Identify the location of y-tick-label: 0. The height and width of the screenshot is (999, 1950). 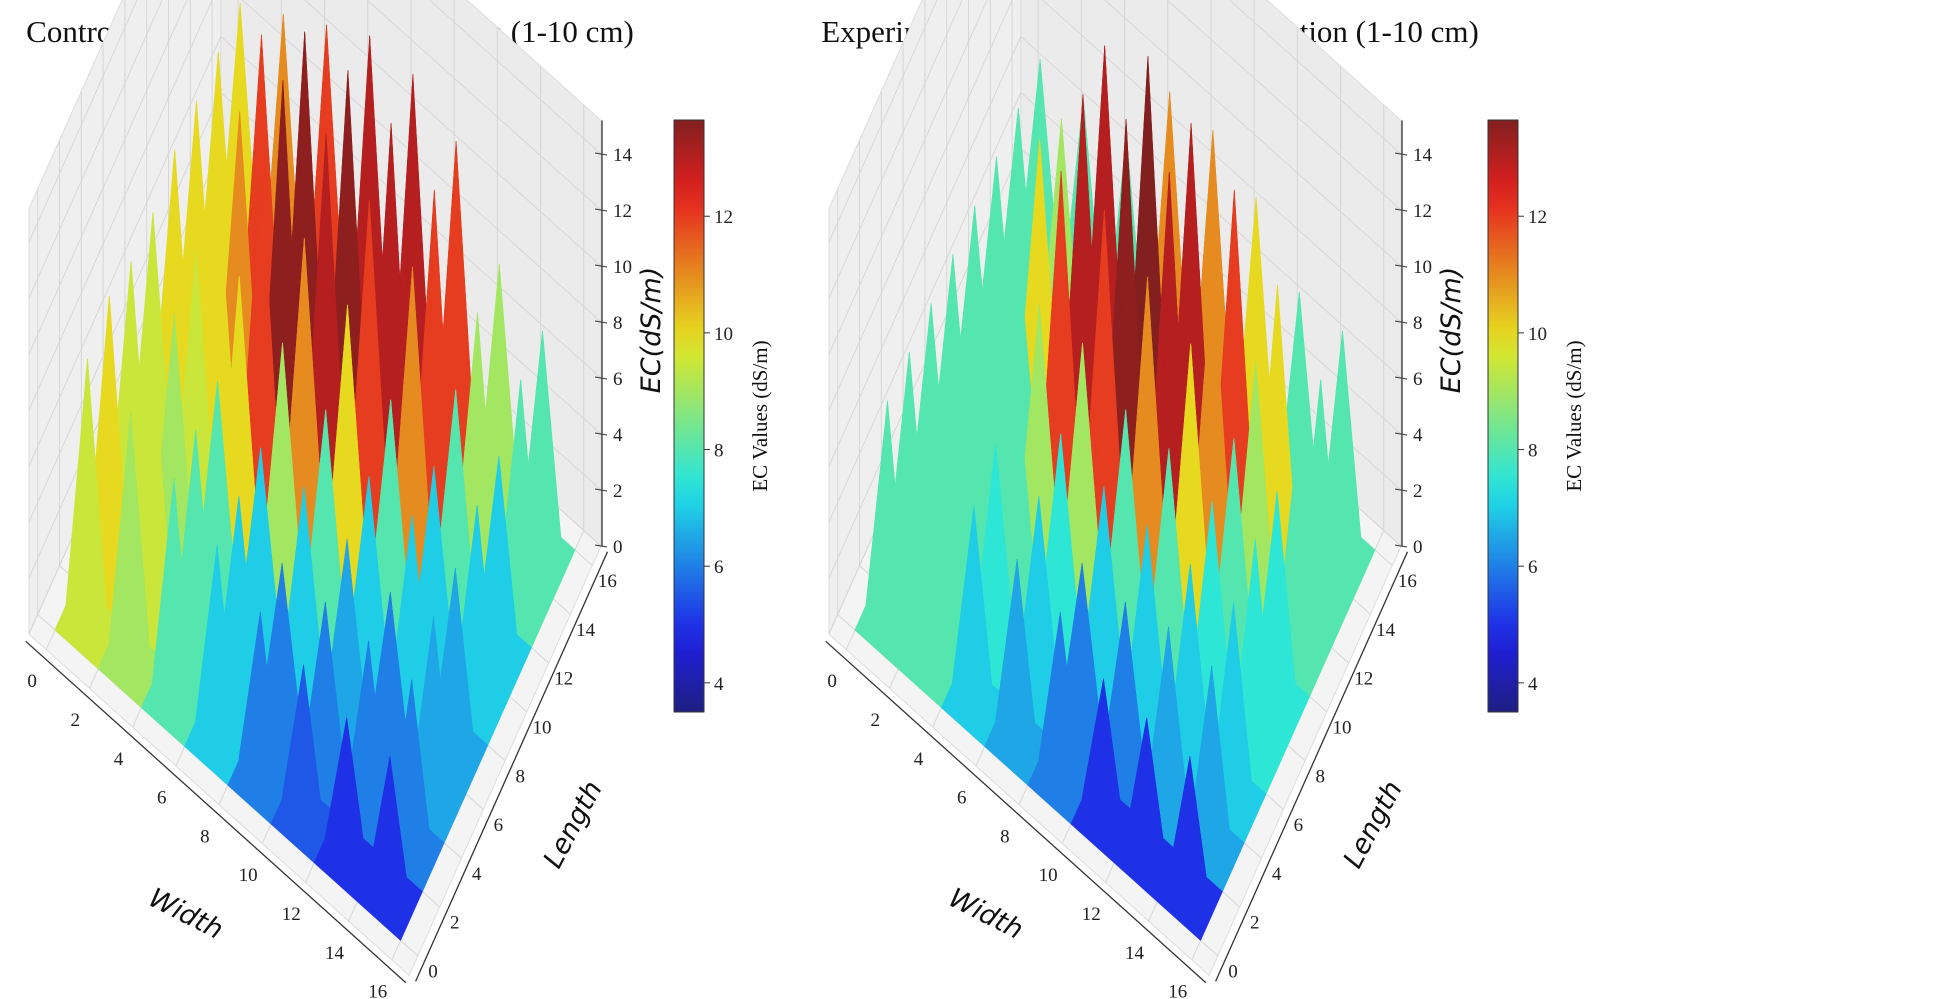
(433, 972).